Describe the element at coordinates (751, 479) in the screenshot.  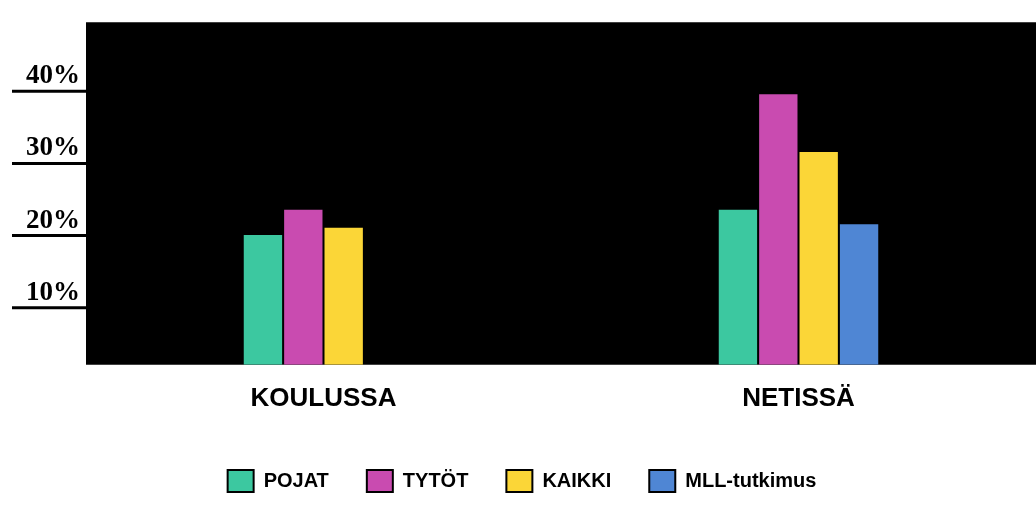
I see `legend-label: MLL-tutkimus` at that location.